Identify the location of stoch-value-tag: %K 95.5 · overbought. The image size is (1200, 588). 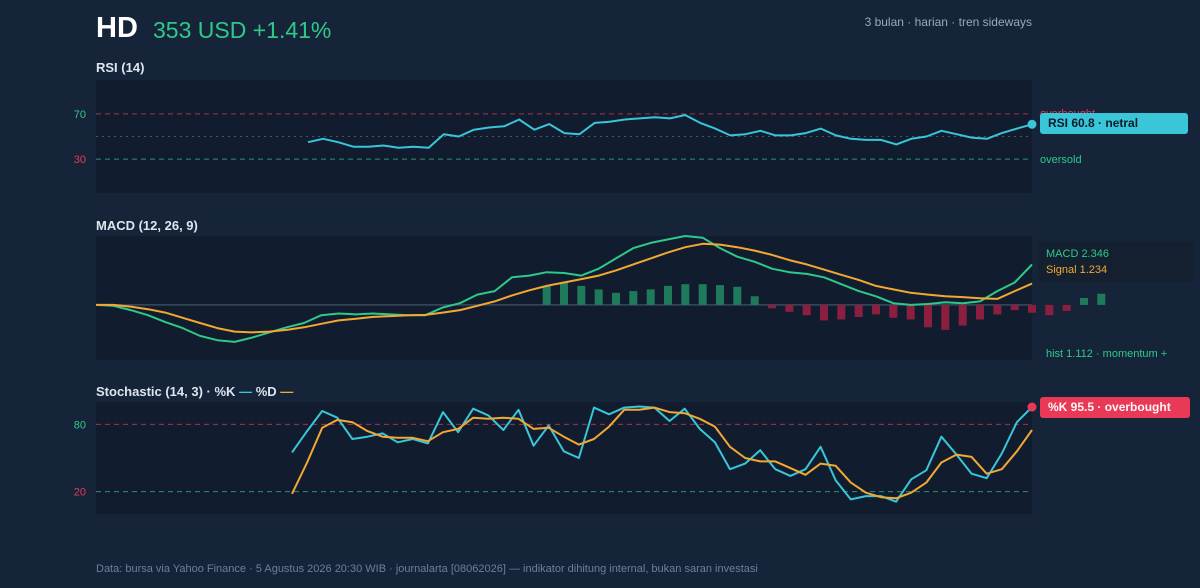
(1115, 407).